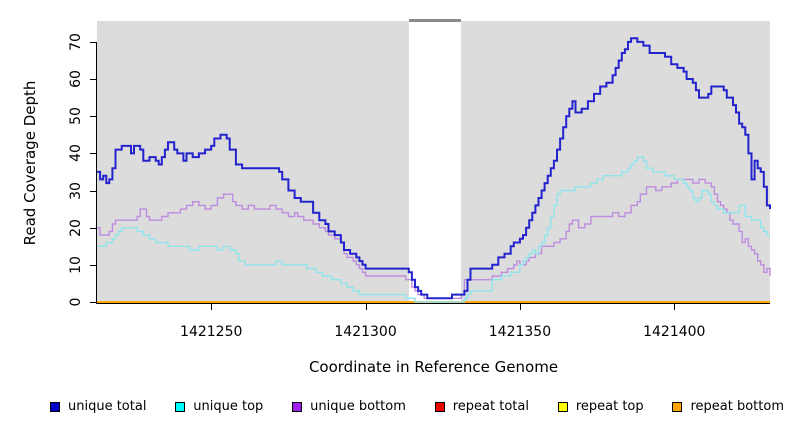 The image size is (792, 432). I want to click on legend-label: unique top, so click(228, 406).